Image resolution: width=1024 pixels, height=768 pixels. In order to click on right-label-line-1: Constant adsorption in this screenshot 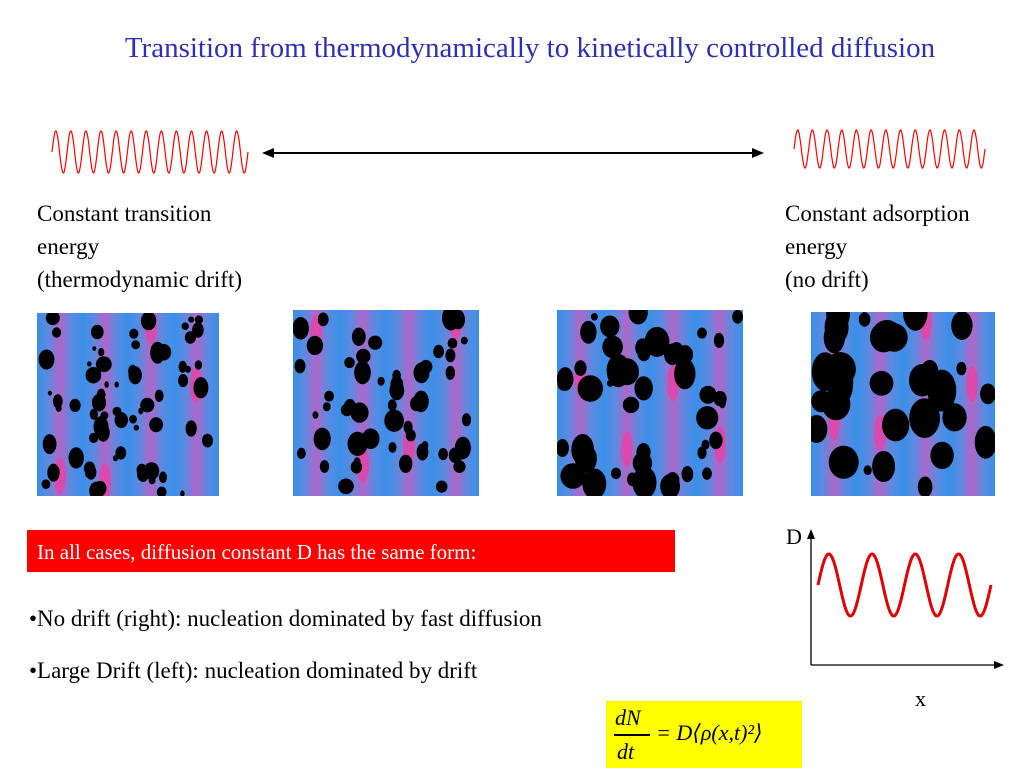, I will do `click(877, 213)`.